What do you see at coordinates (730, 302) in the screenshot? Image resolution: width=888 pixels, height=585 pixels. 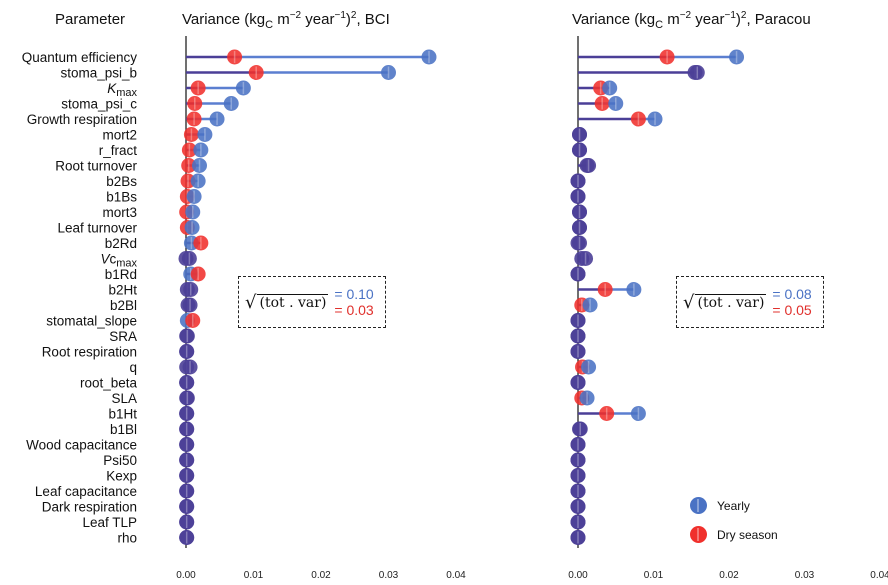 I see `annotation-label: tot . var` at bounding box center [730, 302].